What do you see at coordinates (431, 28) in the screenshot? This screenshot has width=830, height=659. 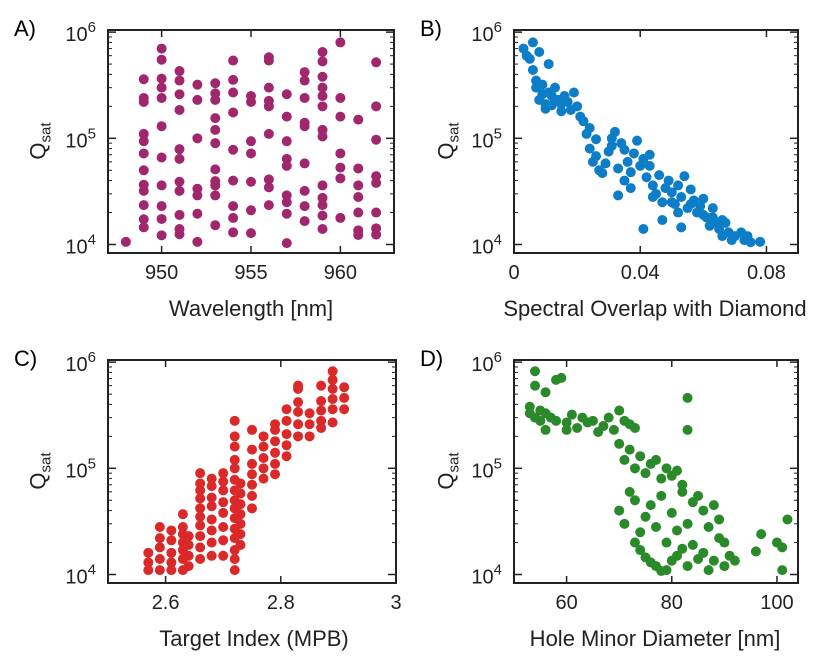 I see `panel-letter-b: B)` at bounding box center [431, 28].